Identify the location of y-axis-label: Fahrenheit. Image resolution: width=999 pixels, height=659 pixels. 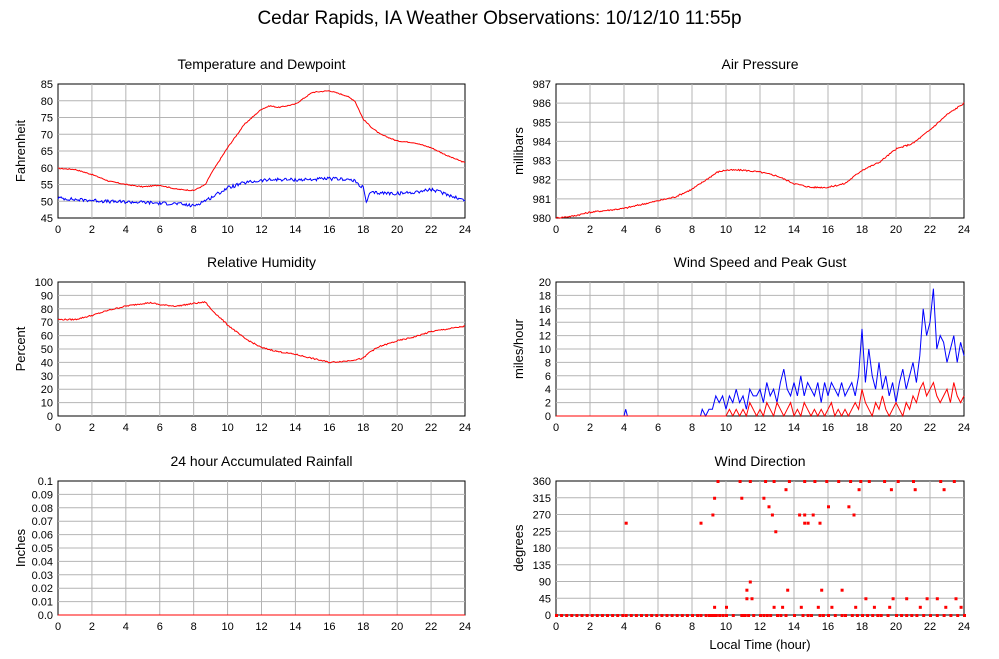
(20, 151).